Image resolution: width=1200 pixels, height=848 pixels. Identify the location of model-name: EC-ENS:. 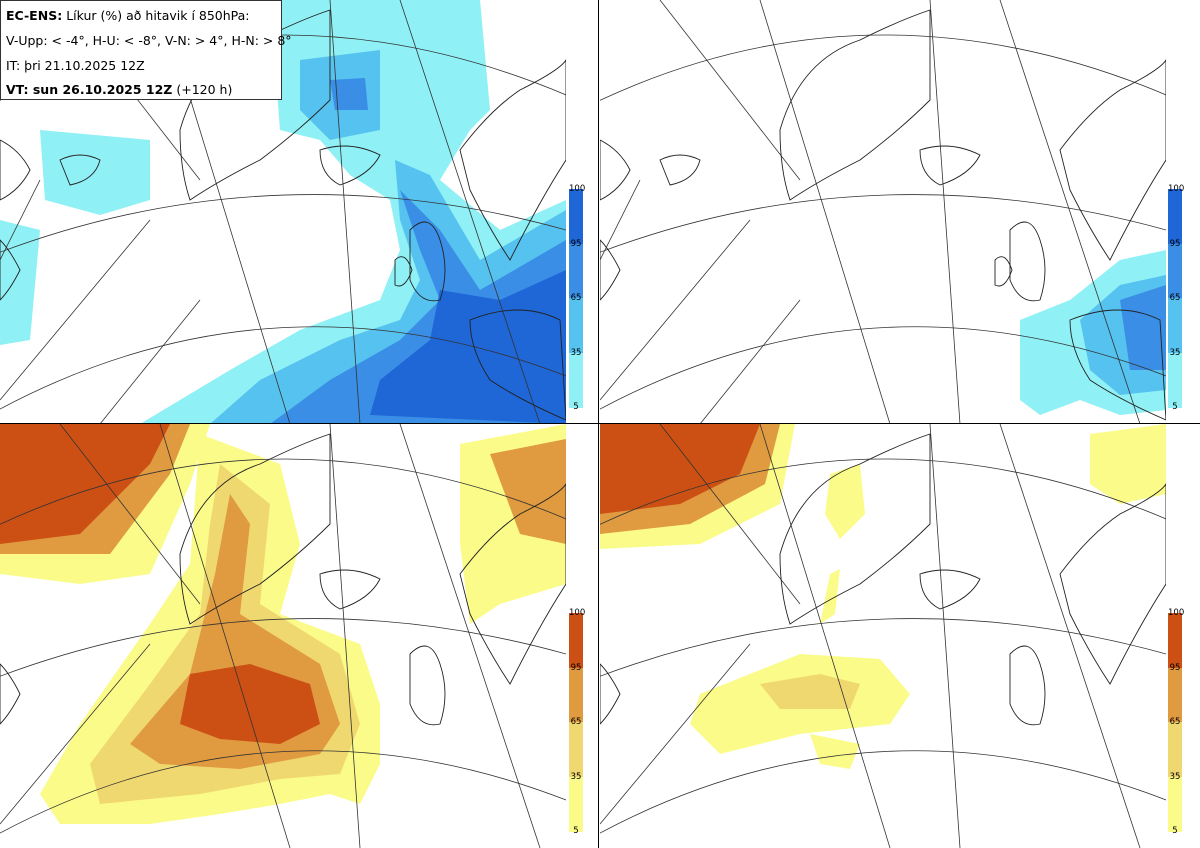
(34, 15).